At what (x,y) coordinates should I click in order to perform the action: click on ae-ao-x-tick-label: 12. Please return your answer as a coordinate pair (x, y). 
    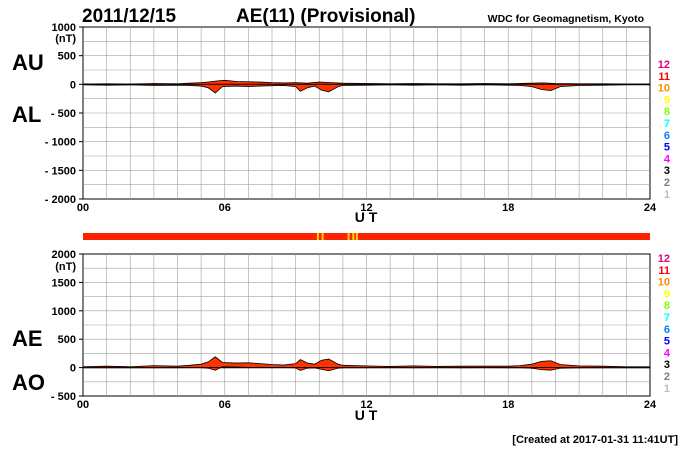
    Looking at the image, I should click on (366, 405).